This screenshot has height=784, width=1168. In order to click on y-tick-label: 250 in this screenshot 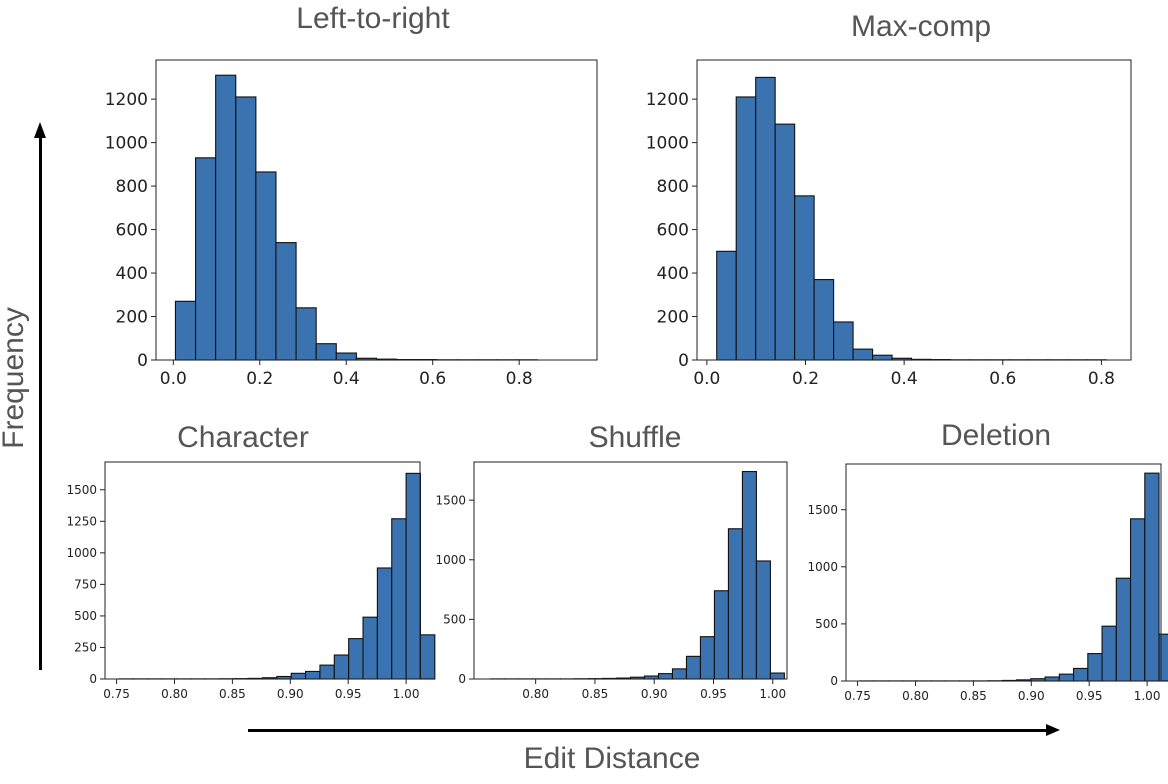, I will do `click(85, 648)`.